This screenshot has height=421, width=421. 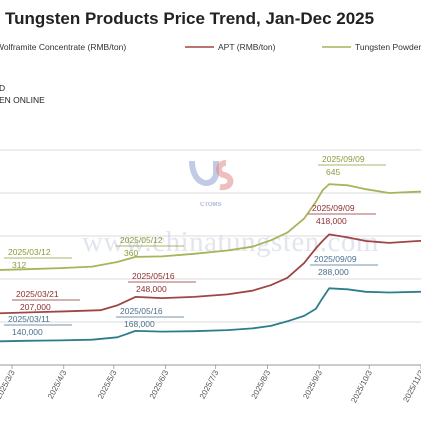 What do you see at coordinates (312, 384) in the screenshot?
I see `x-tick-label: 2025/9/3` at bounding box center [312, 384].